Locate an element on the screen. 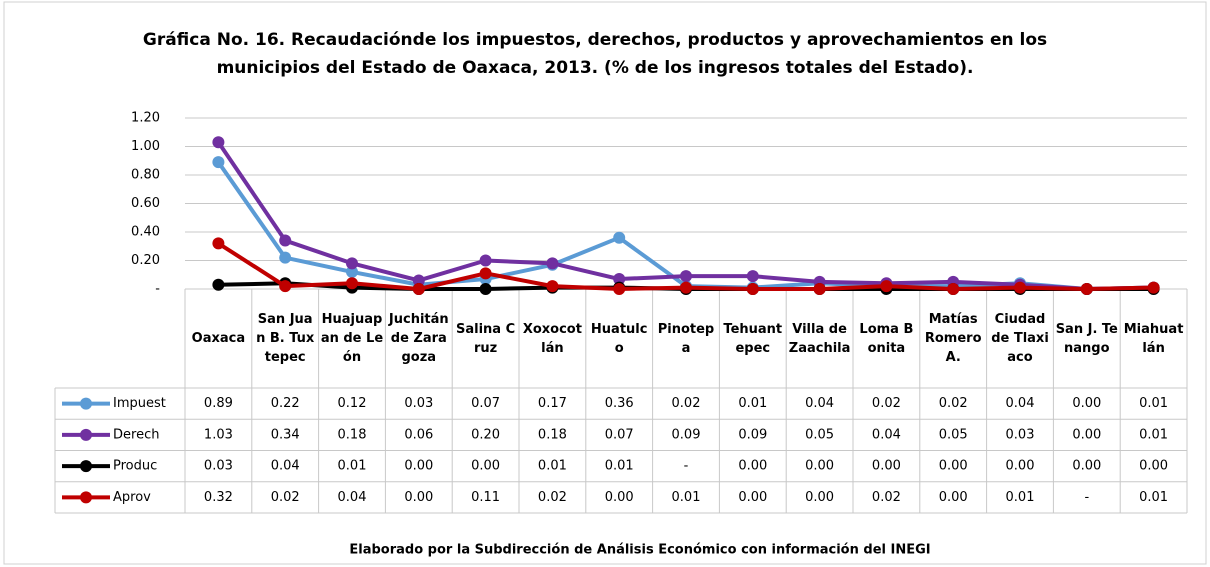 The width and height of the screenshot is (1210, 567). x-tick-label-box: Miahuatlán is located at coordinates (1153, 338).